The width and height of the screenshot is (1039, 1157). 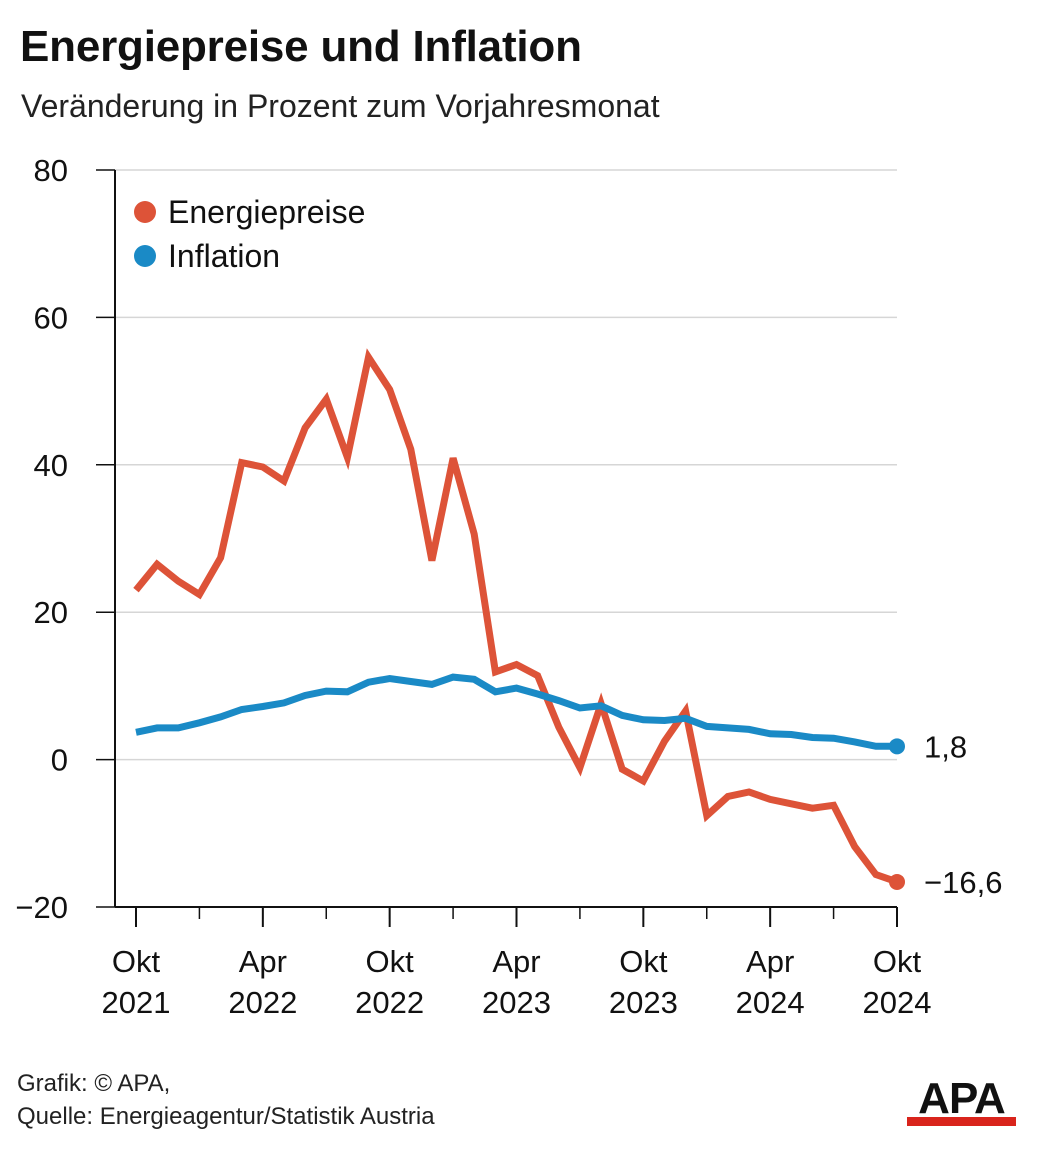 What do you see at coordinates (51, 170) in the screenshot?
I see `y-tick-label: 80` at bounding box center [51, 170].